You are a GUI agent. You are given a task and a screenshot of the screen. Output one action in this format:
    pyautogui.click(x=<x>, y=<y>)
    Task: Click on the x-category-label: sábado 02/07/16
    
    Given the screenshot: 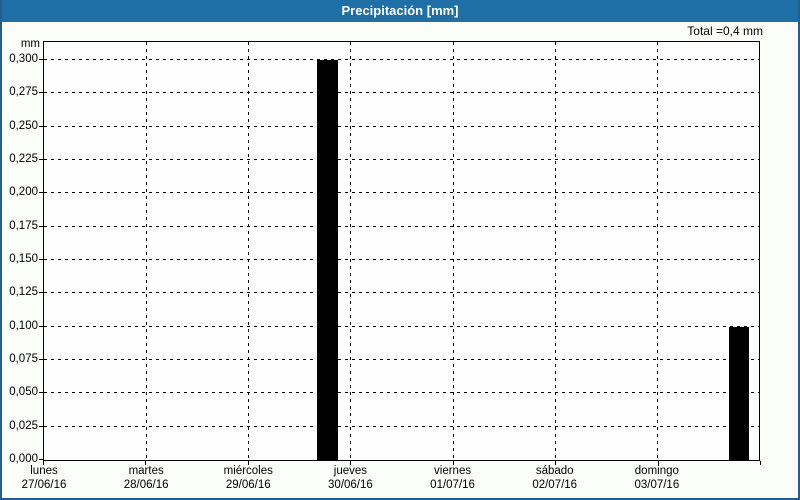 What is the action you would take?
    pyautogui.click(x=555, y=478)
    